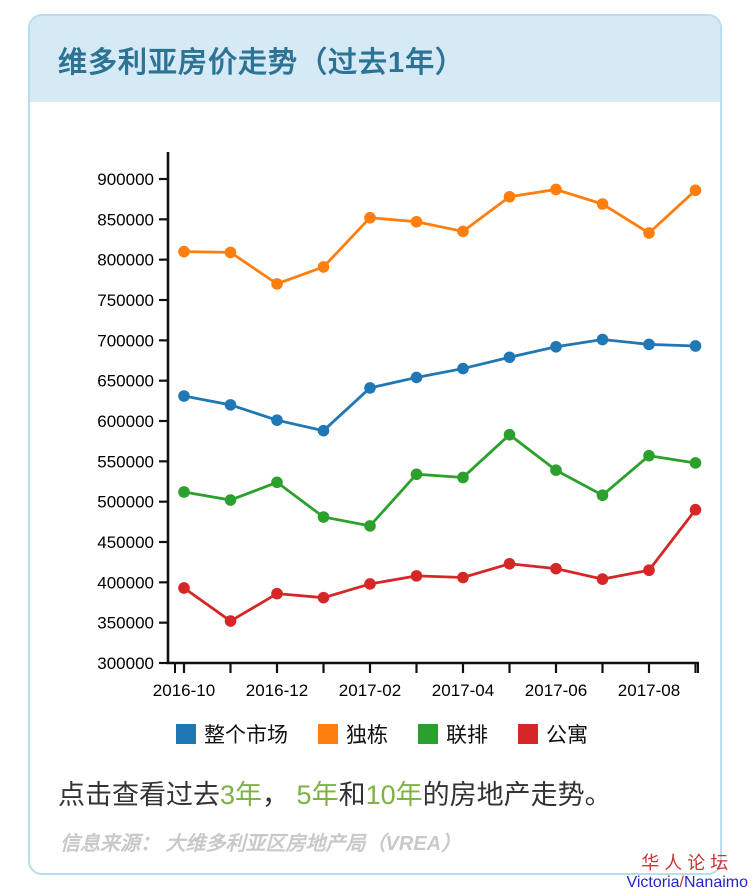 The width and height of the screenshot is (754, 892). Describe the element at coordinates (261, 844) in the screenshot. I see `source-note: 信息来源： 大维多利亚区房地产局（VREA）` at that location.